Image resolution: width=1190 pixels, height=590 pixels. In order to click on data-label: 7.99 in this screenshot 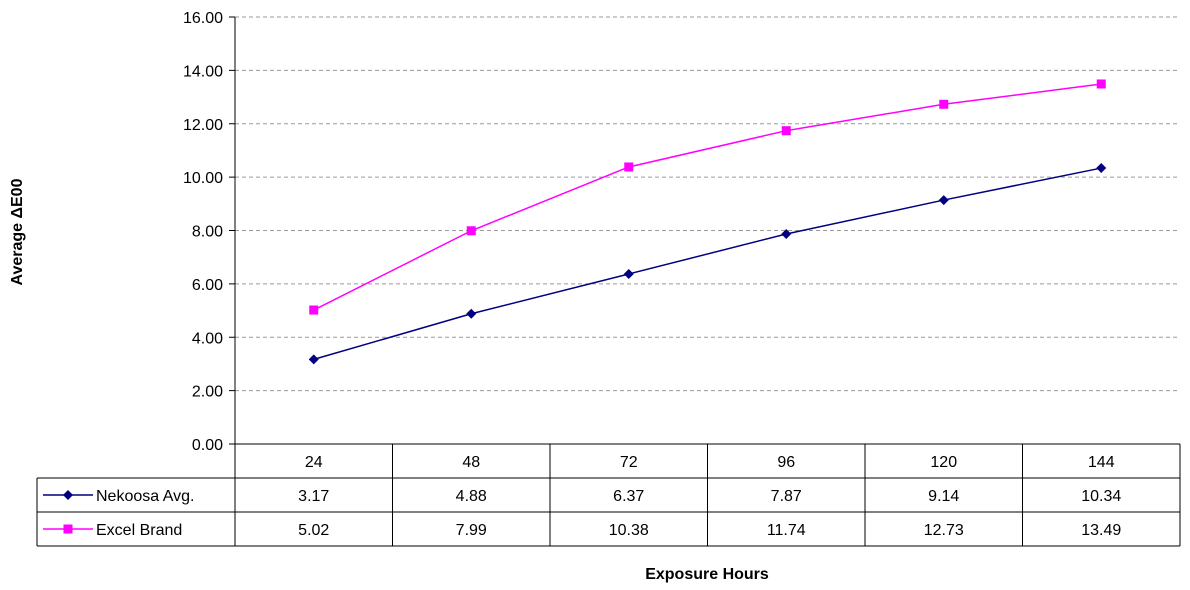, I will do `click(471, 530)`.